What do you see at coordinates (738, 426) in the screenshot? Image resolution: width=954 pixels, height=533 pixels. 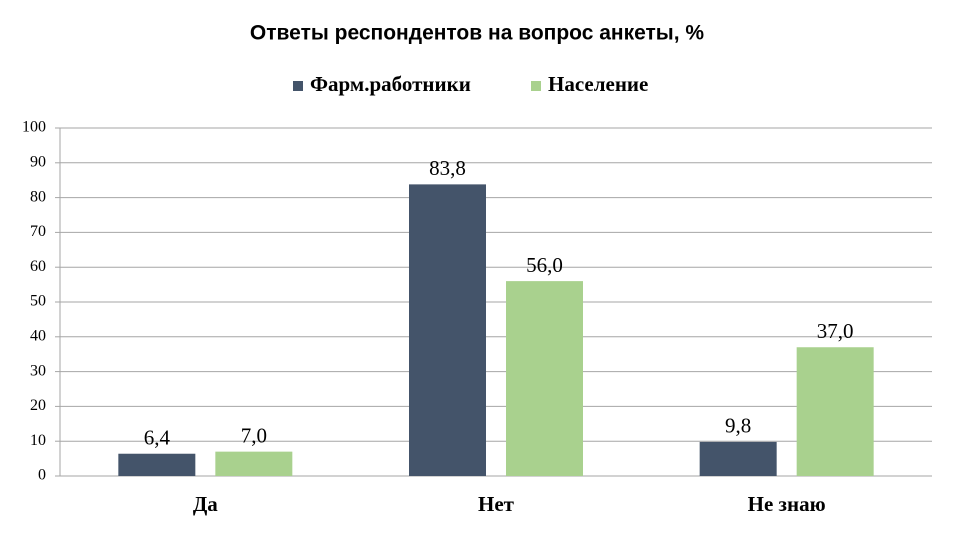 I see `value-label: 9,8` at bounding box center [738, 426].